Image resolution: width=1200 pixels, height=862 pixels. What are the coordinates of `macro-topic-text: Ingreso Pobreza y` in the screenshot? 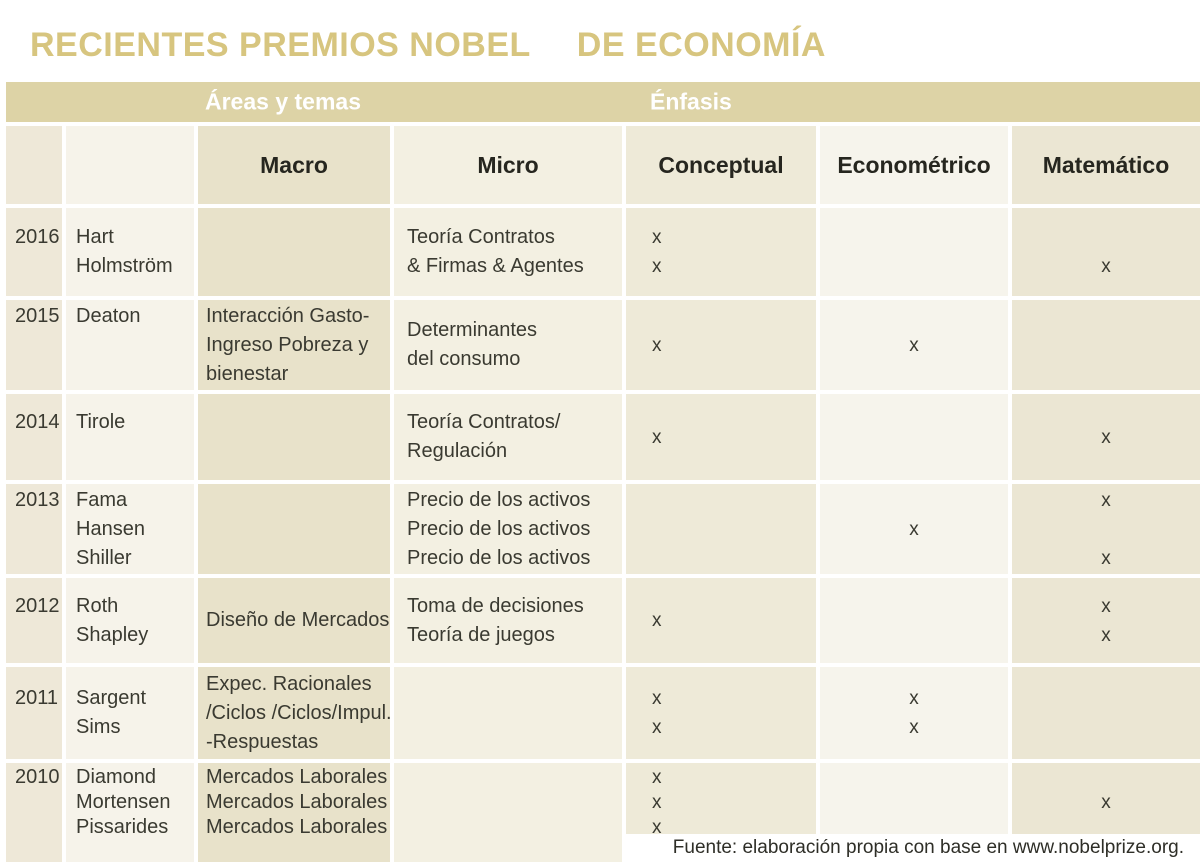 It's located at (287, 344).